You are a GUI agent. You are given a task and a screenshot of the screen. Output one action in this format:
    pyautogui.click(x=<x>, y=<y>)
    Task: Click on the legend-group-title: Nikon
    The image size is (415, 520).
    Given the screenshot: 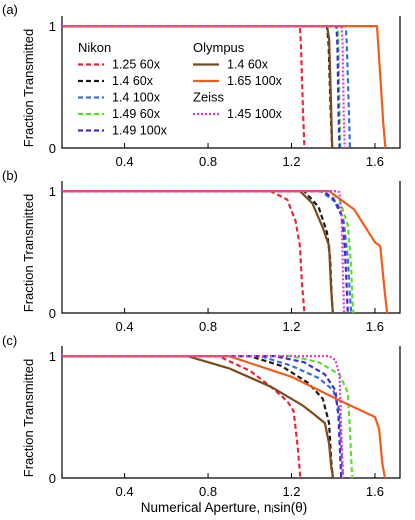 What is the action you would take?
    pyautogui.click(x=94, y=47)
    